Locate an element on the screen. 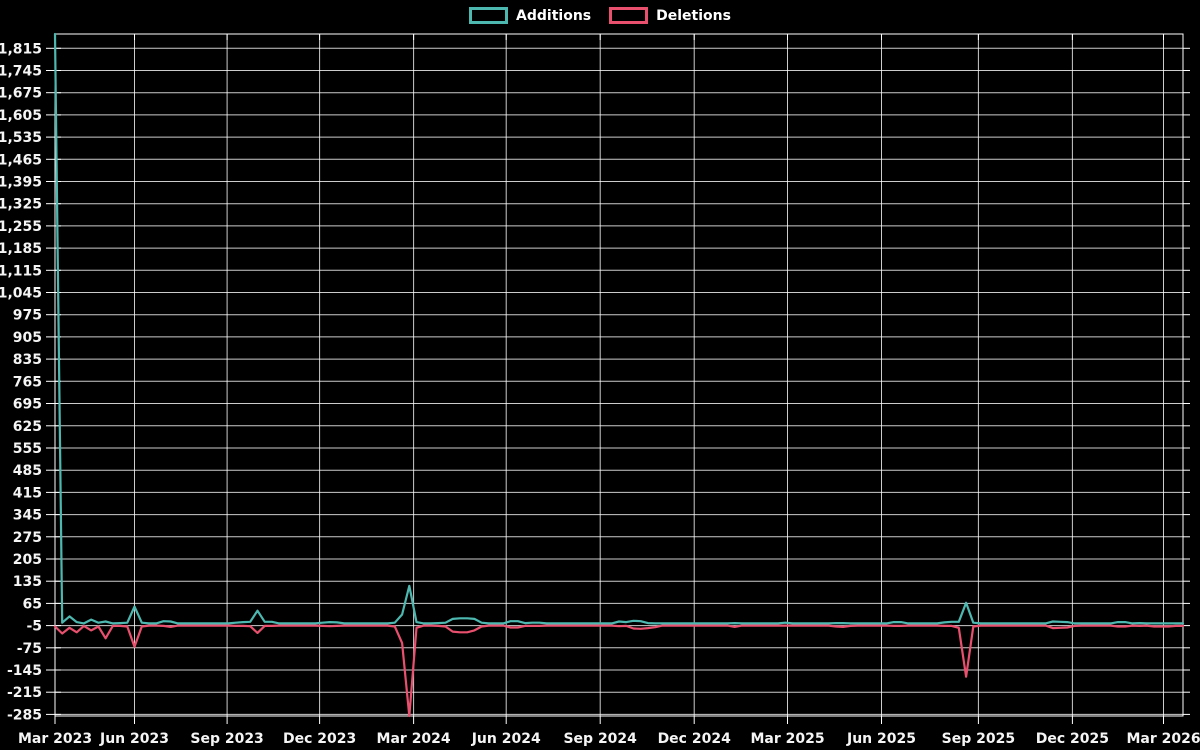 The width and height of the screenshot is (1200, 750). legend-item-additions: Additions is located at coordinates (530, 15).